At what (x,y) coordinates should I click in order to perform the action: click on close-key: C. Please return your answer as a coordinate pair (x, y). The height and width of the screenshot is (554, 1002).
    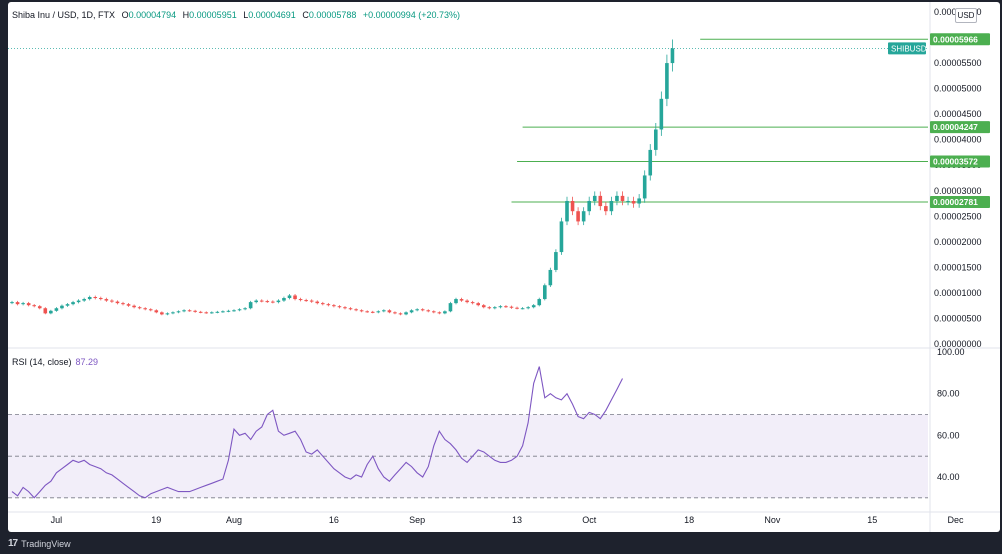
    Looking at the image, I should click on (305, 15).